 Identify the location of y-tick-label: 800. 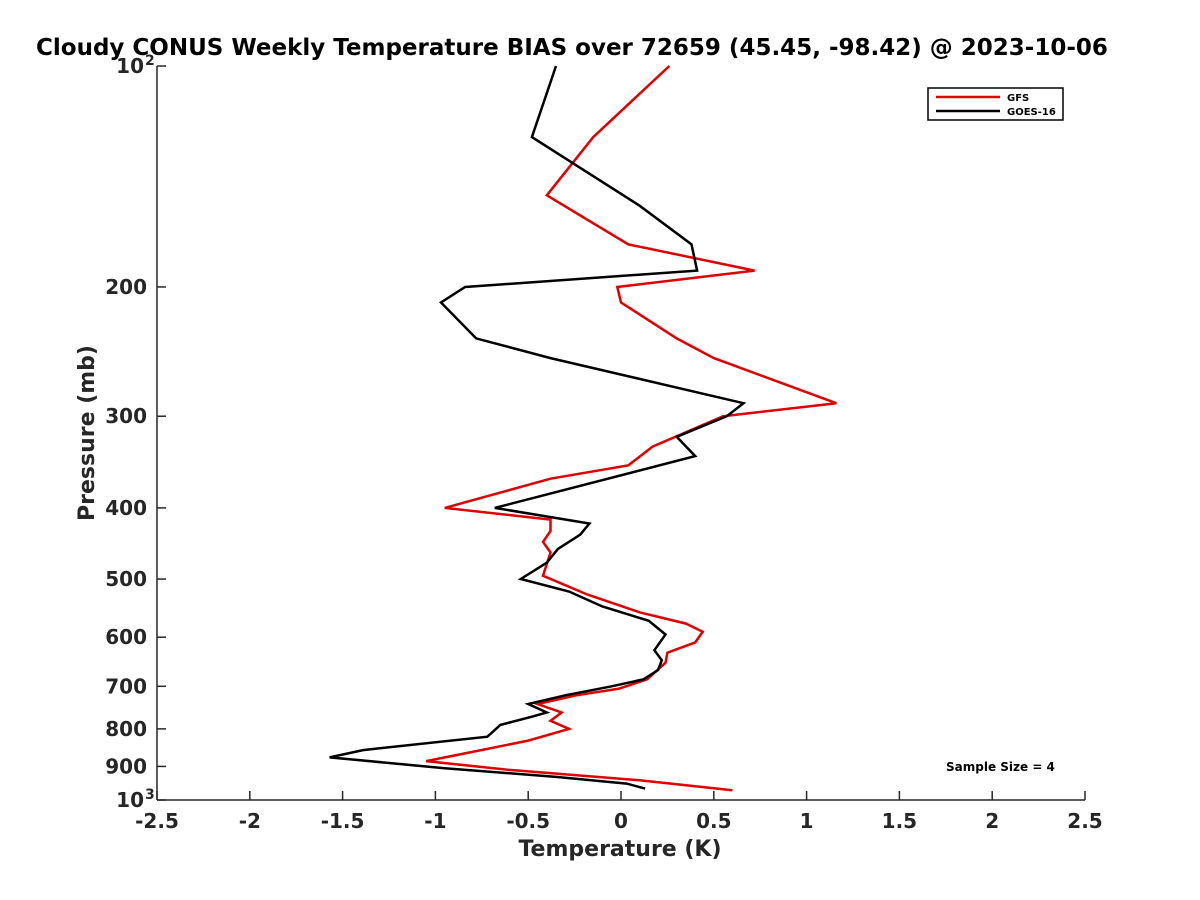
(126, 729).